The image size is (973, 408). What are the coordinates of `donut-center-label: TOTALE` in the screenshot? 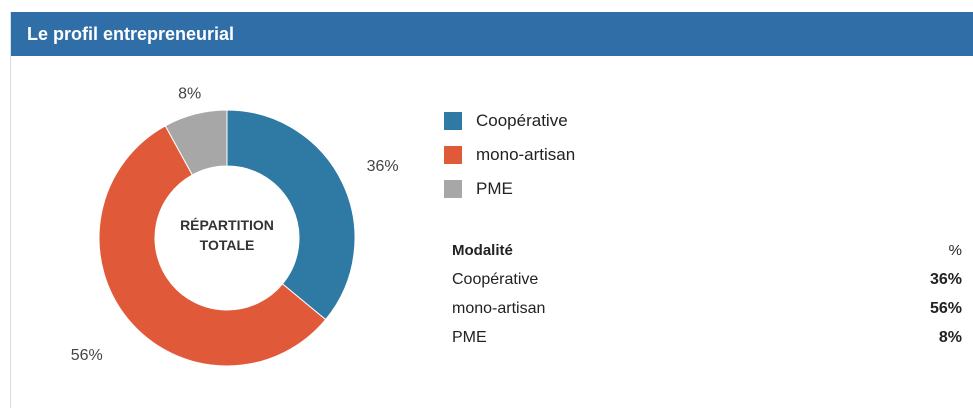 It's located at (227, 245).